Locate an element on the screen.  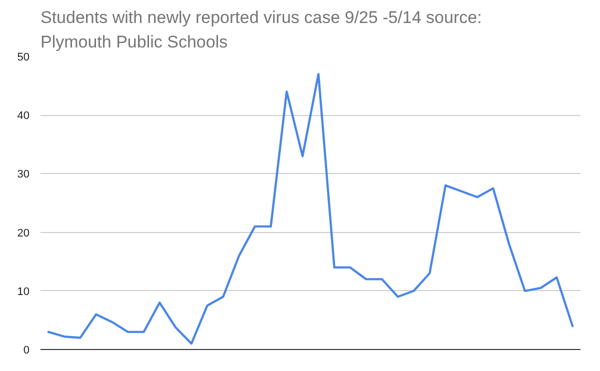
y-tick-label: 0 is located at coordinates (26, 350).